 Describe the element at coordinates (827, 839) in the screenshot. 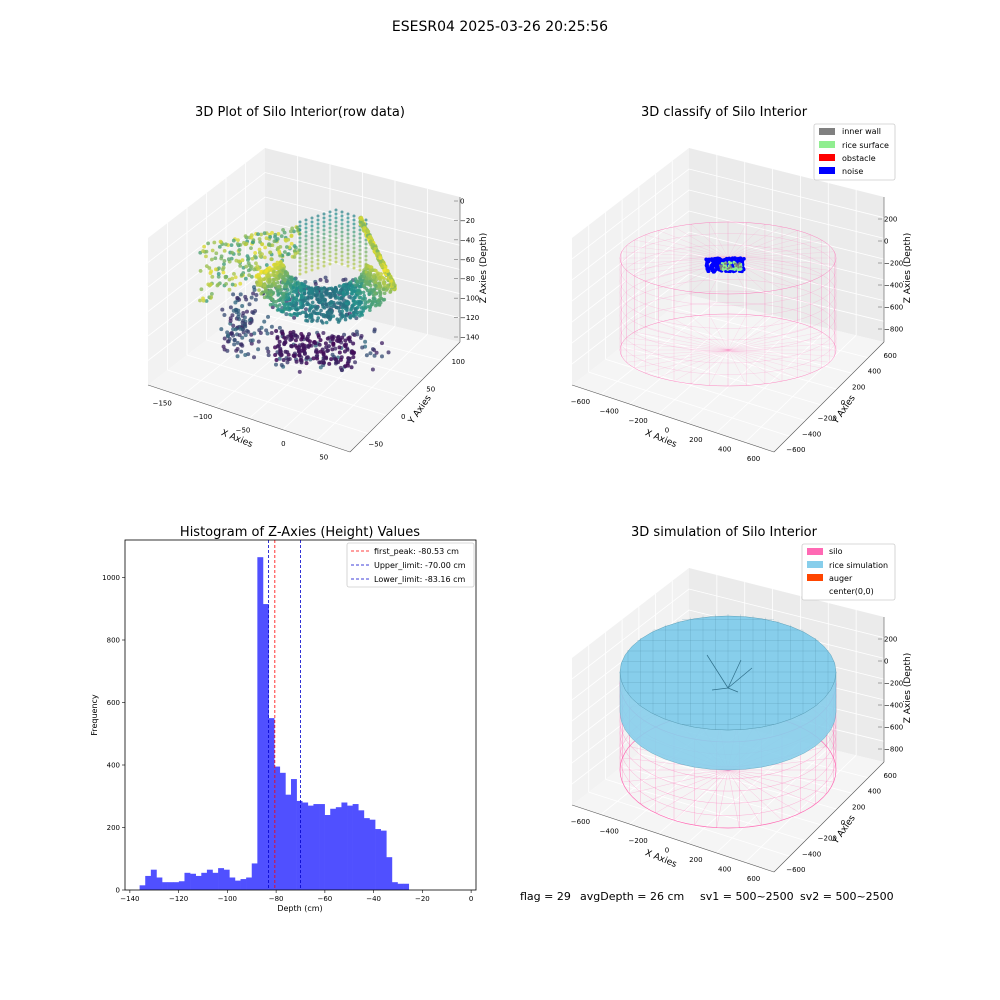

I see `simulation-y-tick-label: −200` at that location.